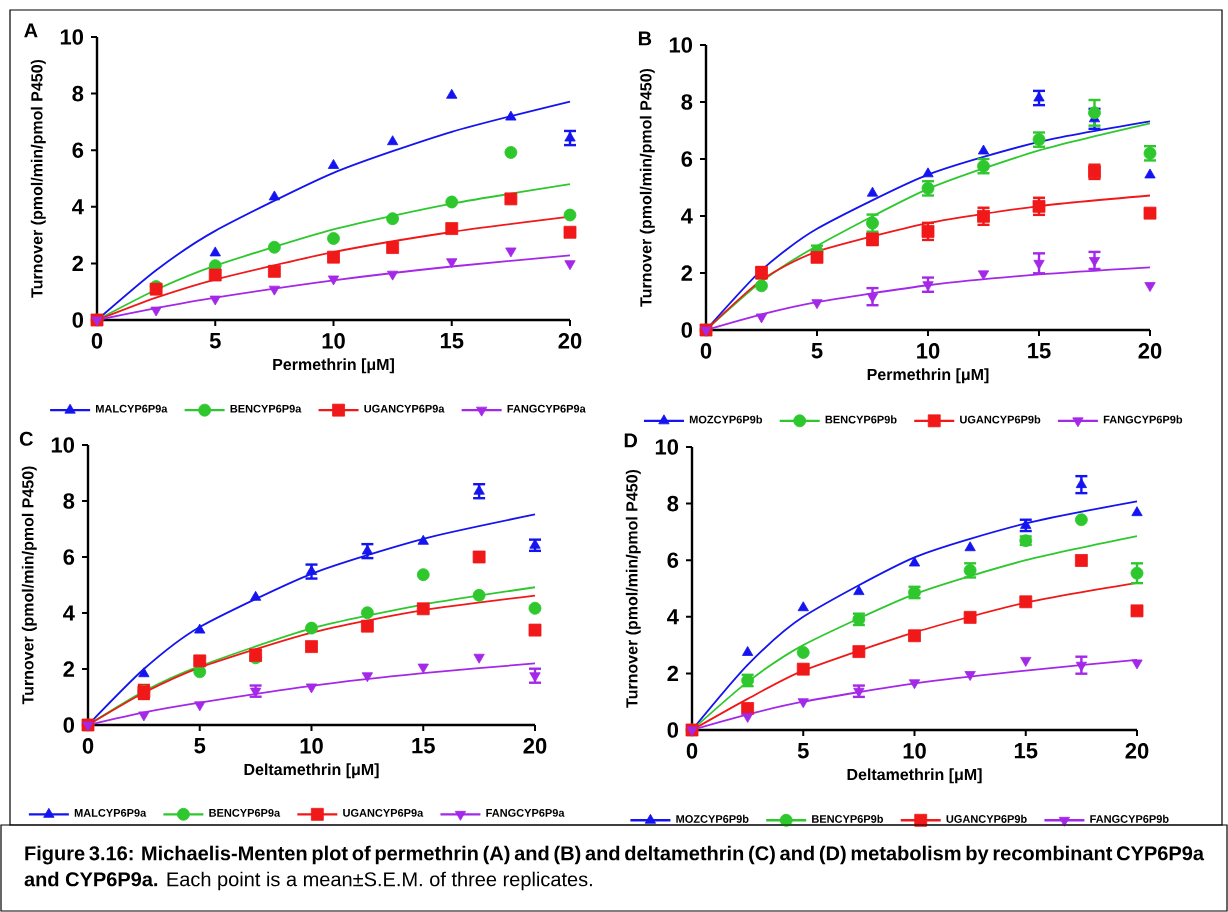 The height and width of the screenshot is (912, 1228). Describe the element at coordinates (26, 438) in the screenshot. I see `chart-title: C` at that location.